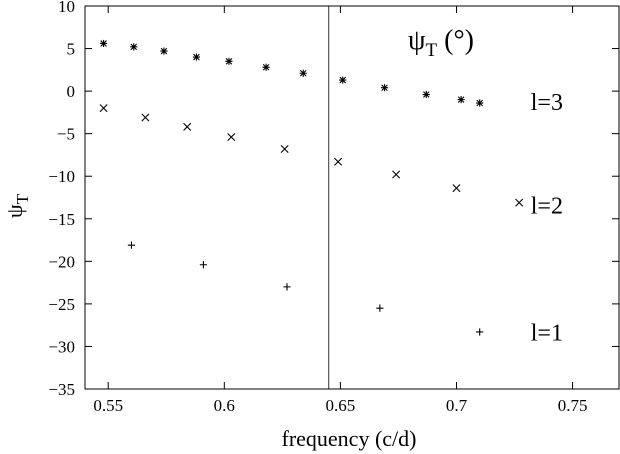  I want to click on y-tick-label: −10, so click(61, 176).